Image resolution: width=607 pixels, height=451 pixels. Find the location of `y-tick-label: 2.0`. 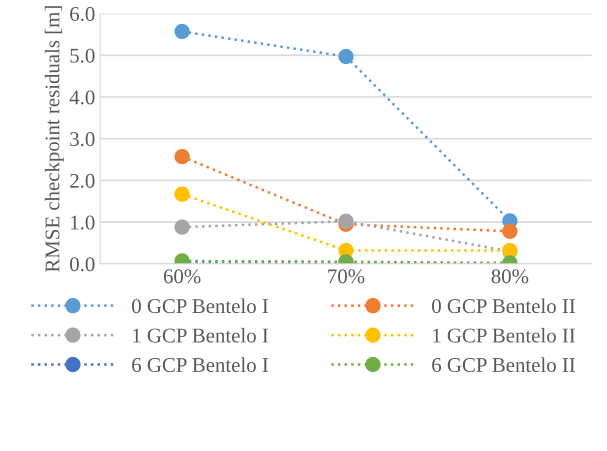

y-tick-label: 2.0 is located at coordinates (82, 181).